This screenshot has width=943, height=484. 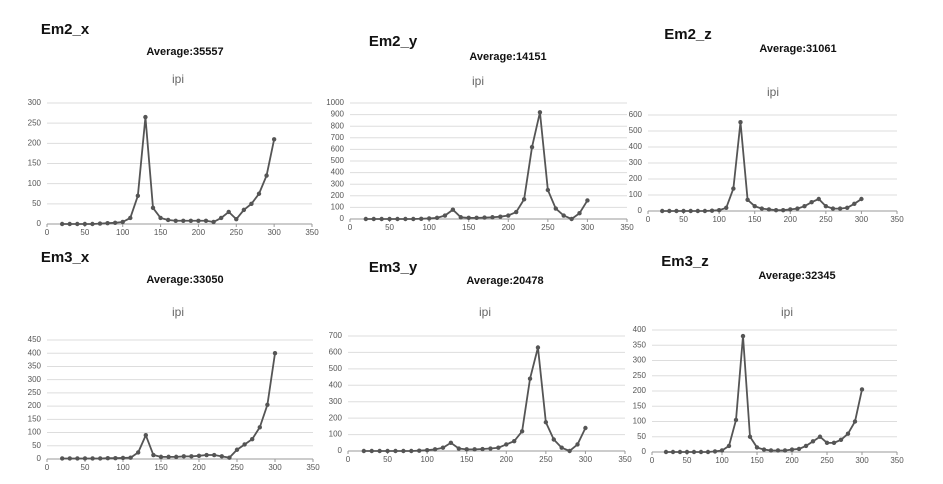 I want to click on chart-subtitle: Average:33050, so click(x=184, y=280).